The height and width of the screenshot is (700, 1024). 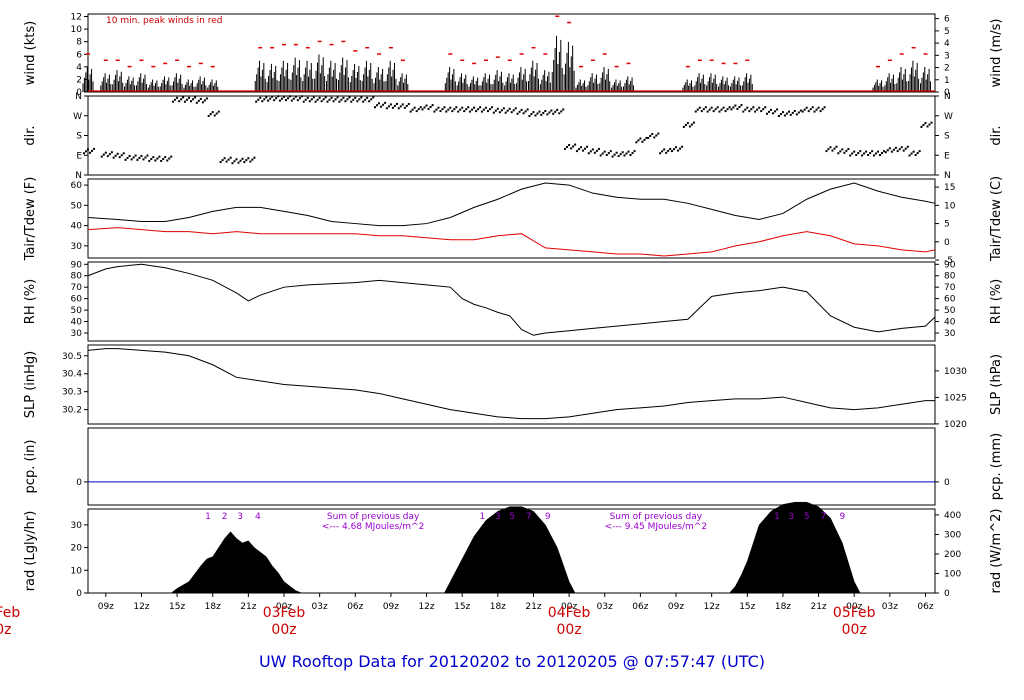 I want to click on ytick-label-left: 30.5, so click(x=72, y=357).